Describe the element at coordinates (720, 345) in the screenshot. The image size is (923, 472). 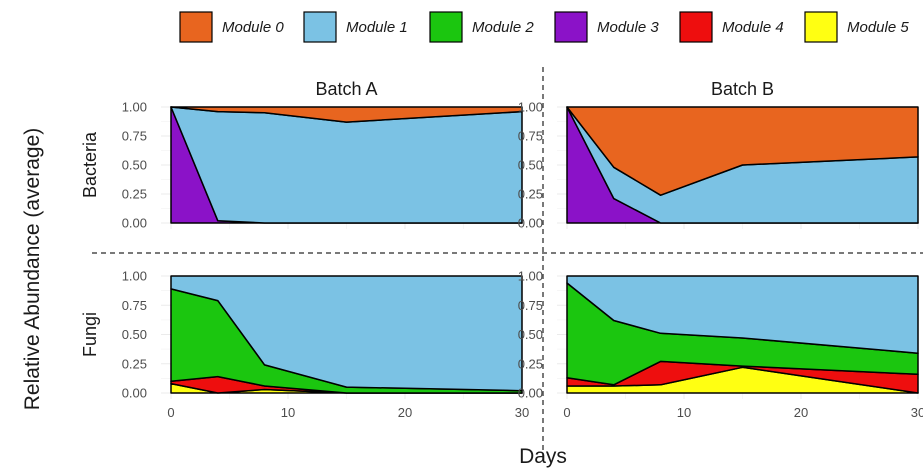
I see `panel-fungi-batch-b: 0.00 0.25 0.50 0.75 1.00 0 10 20 30` at that location.